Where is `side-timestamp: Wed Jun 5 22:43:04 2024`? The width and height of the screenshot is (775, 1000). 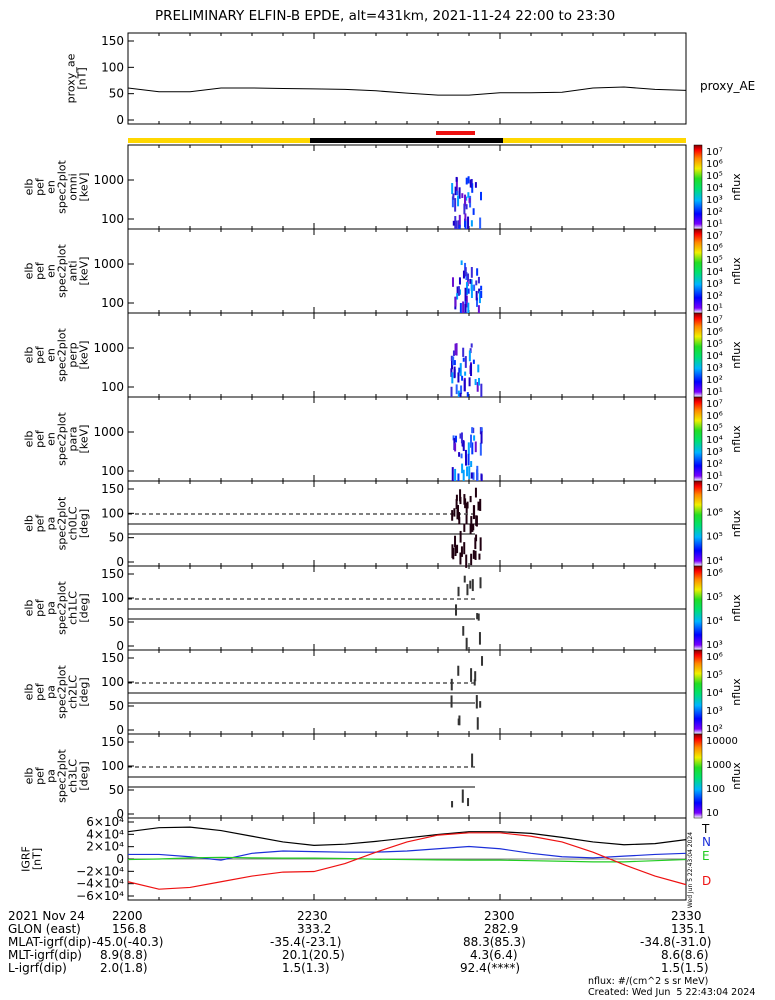
side-timestamp: Wed Jun 5 22:43:04 2024 is located at coordinates (690, 870).